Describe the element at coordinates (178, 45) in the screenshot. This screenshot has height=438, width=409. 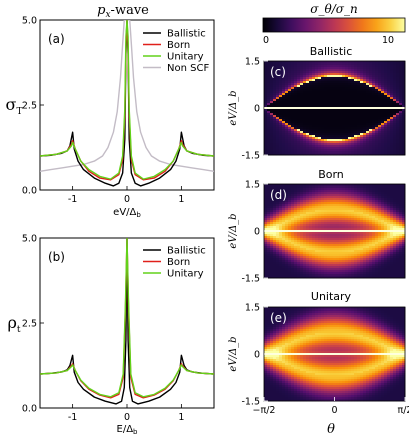
I see `legend-label: Born` at that location.